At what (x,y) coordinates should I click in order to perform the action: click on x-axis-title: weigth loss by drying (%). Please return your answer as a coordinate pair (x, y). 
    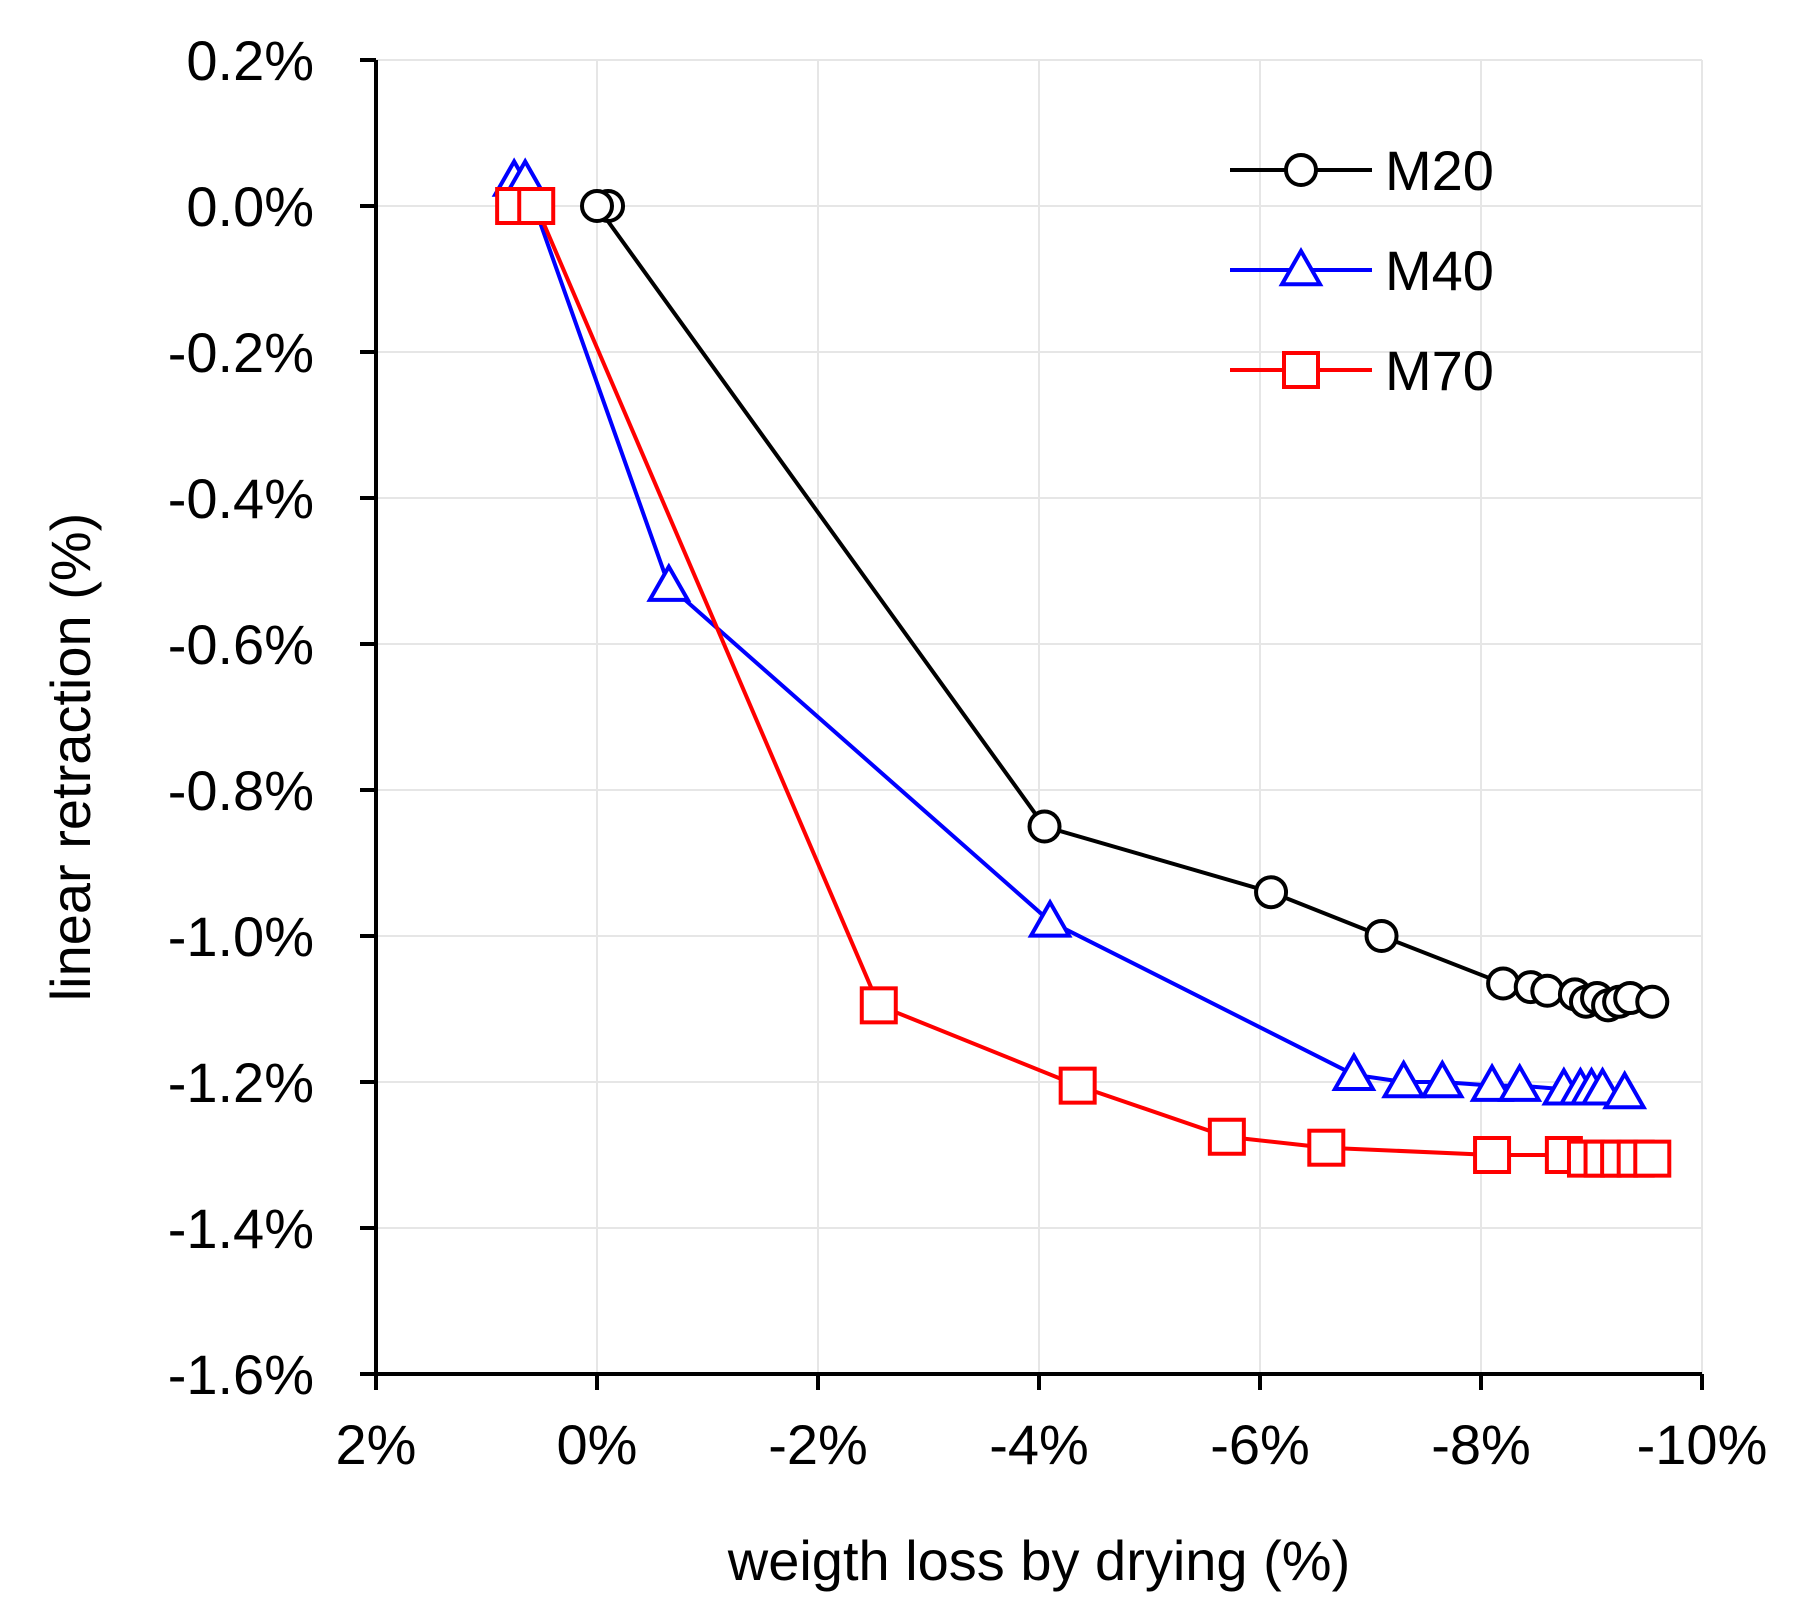
    Looking at the image, I should click on (1038, 1560).